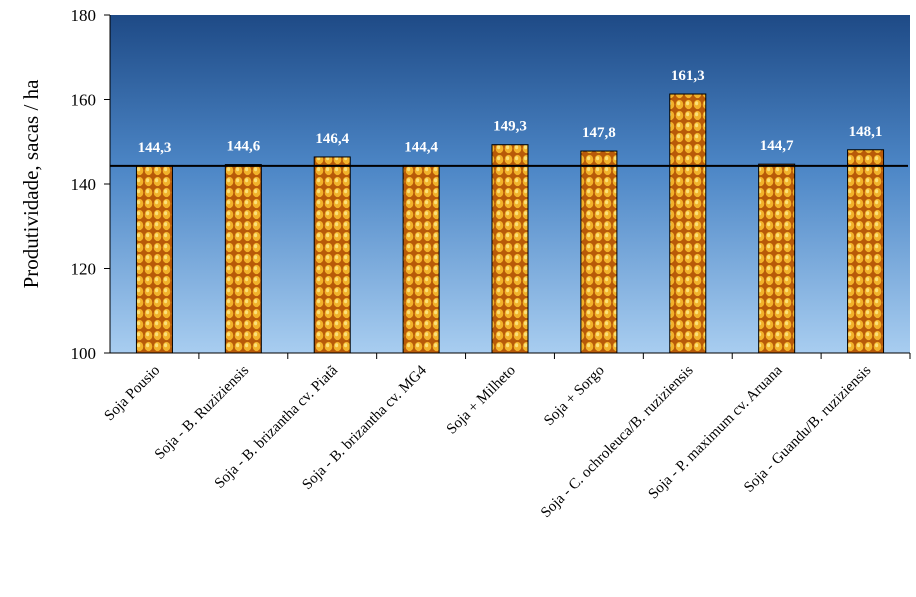  I want to click on y-axis-label: Produtividade, sacas / ha, so click(31, 183).